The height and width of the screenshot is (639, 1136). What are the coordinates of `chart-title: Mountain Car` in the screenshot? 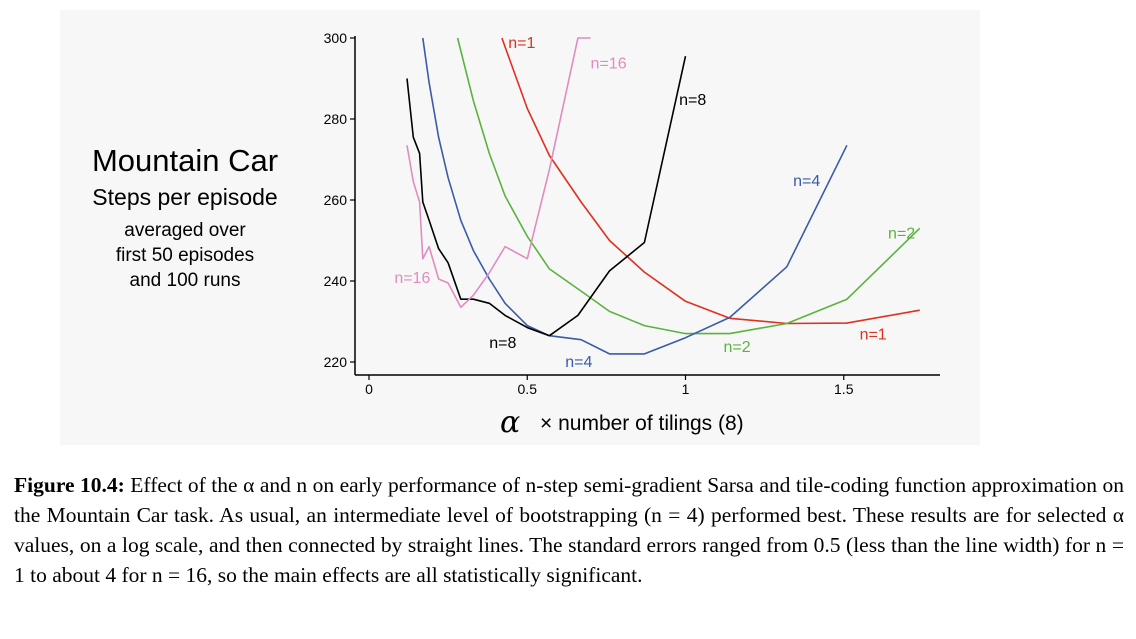 It's located at (185, 160).